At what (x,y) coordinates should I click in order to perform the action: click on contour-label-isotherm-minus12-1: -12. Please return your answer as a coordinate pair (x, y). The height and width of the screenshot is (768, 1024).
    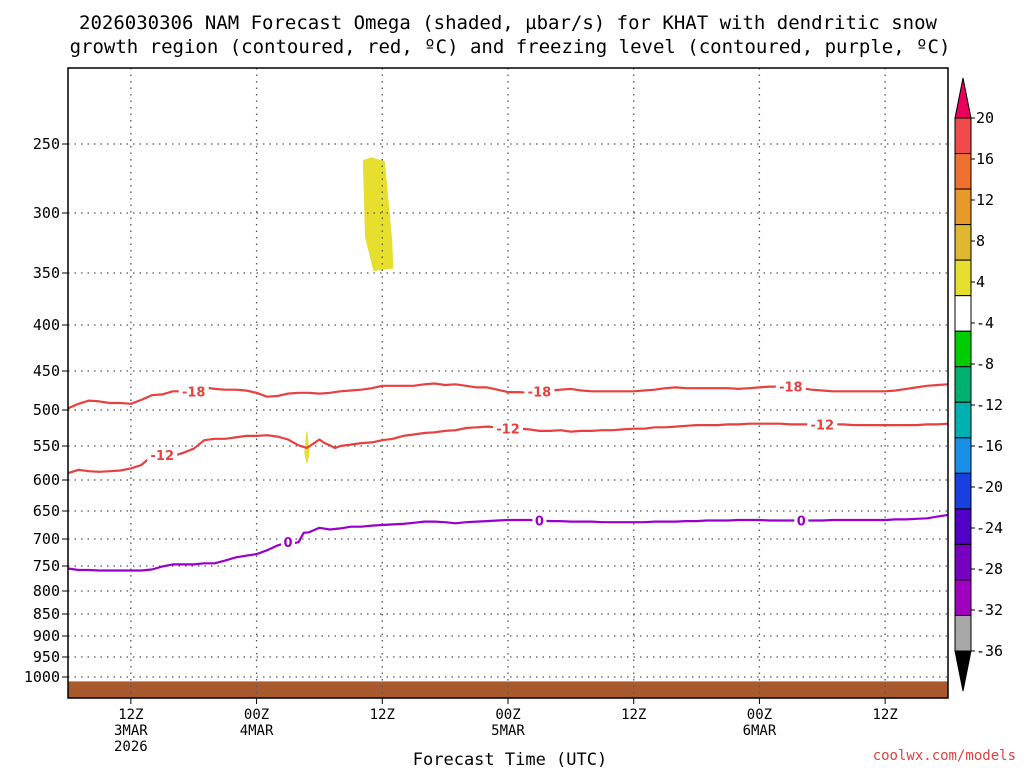
    Looking at the image, I should click on (508, 430).